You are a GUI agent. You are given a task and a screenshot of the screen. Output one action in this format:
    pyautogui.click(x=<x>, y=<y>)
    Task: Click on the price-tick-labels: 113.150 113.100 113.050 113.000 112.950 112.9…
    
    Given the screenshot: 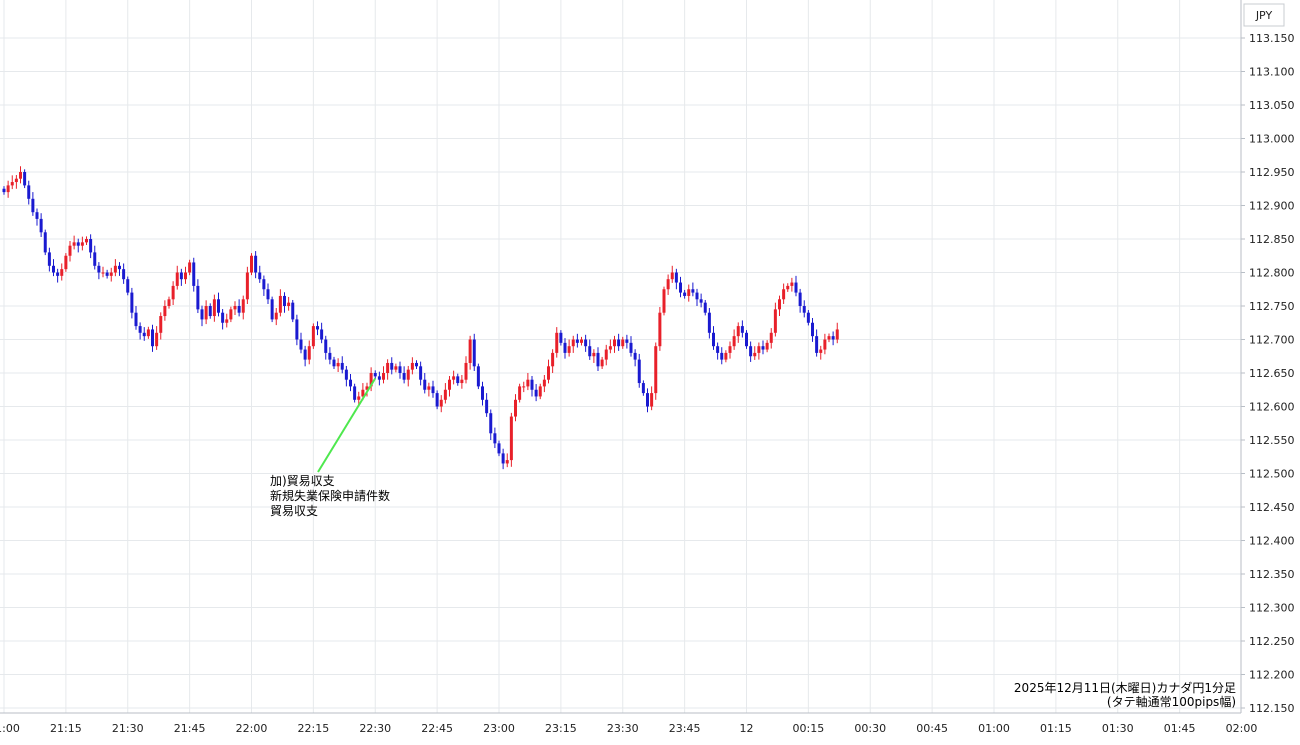 What is the action you would take?
    pyautogui.click(x=1268, y=373)
    